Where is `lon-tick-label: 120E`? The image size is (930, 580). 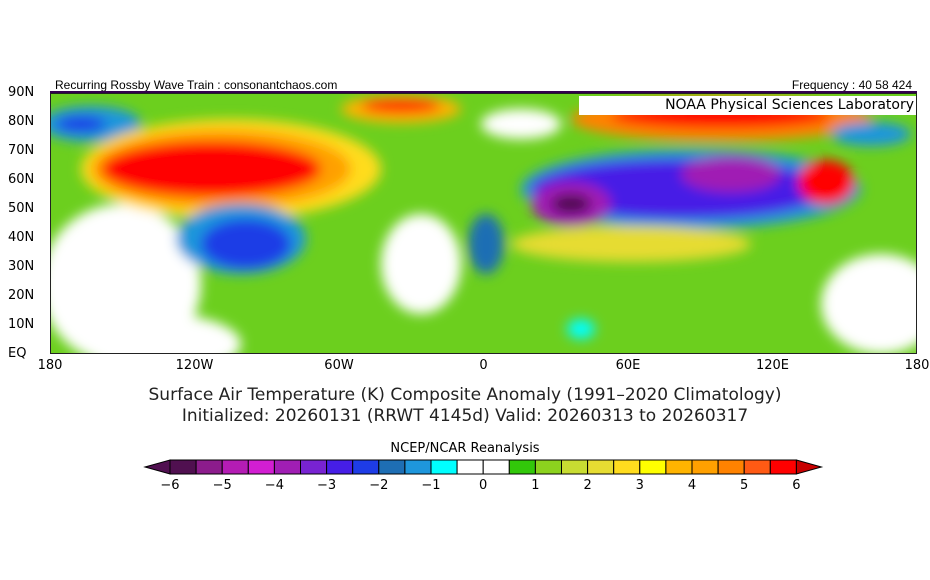 lon-tick-label: 120E is located at coordinates (772, 365).